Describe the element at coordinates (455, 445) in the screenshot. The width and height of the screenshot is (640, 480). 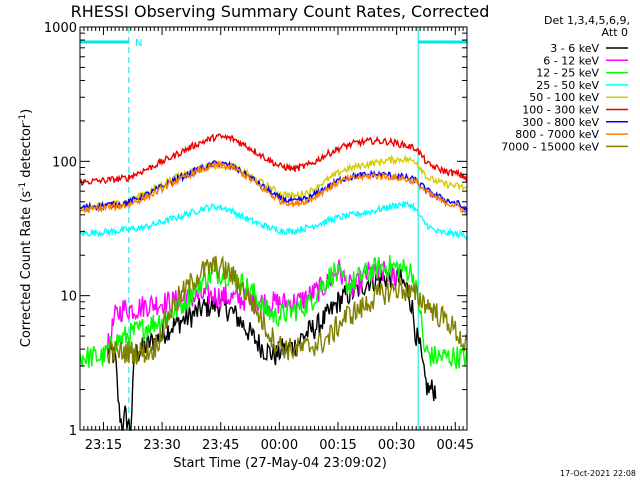
I see `x-tick-label: 00:45` at that location.